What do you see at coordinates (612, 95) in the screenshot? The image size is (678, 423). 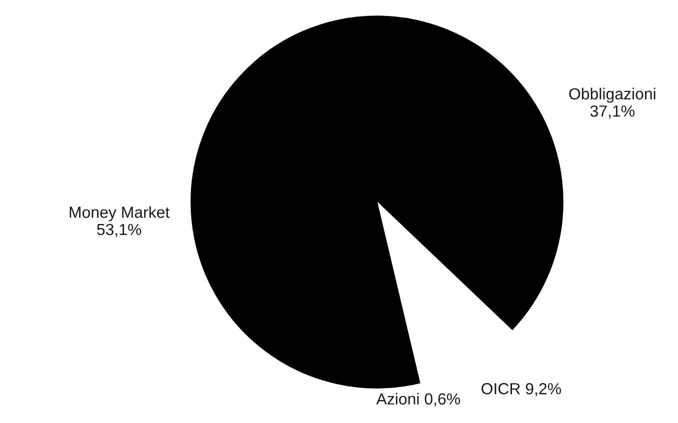 I see `slice-label: Obbligazioni` at bounding box center [612, 95].